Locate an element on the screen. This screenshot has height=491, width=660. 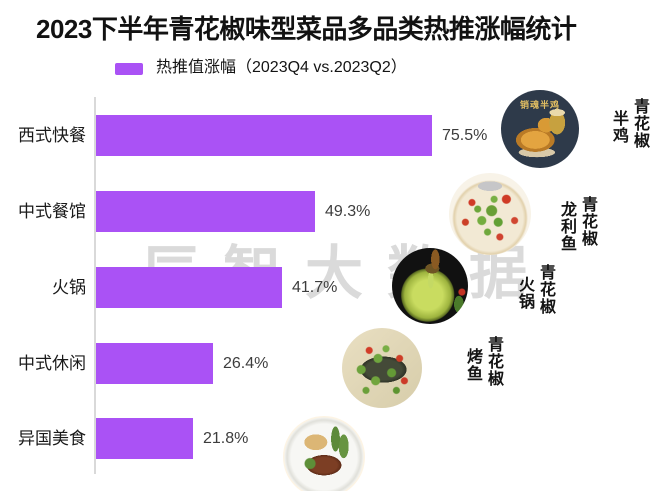
chart-title: 2023下半年青花椒味型菜品多品类热推涨幅统计 is located at coordinates (306, 29).